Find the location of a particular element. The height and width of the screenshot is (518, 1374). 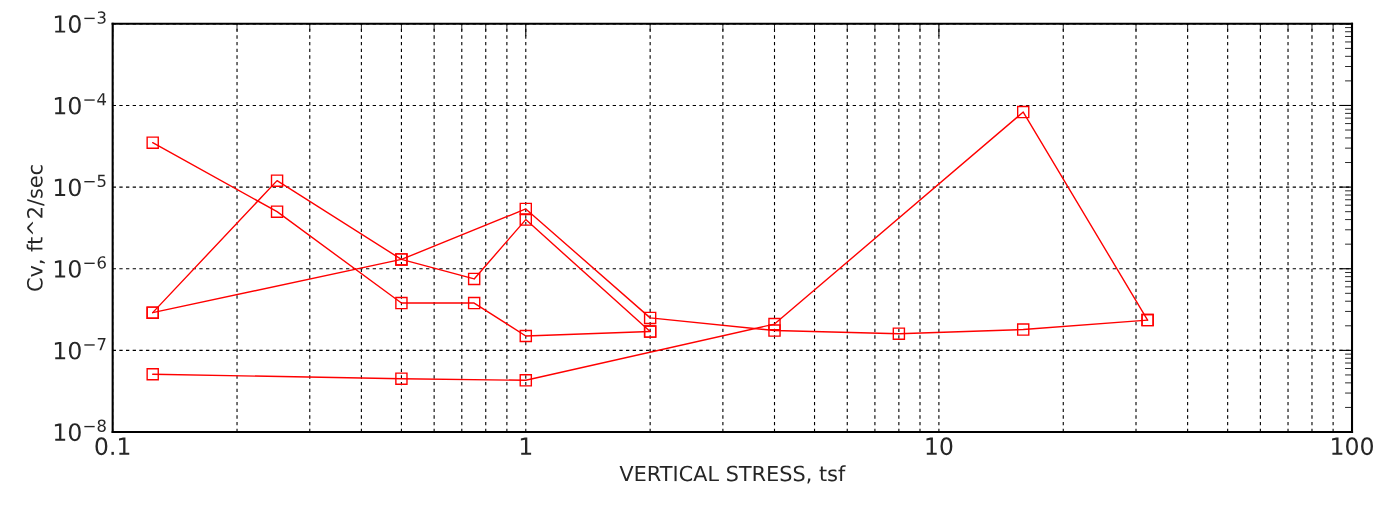

x-axis-title: VERTICAL STRESS, tsf is located at coordinates (732, 474).